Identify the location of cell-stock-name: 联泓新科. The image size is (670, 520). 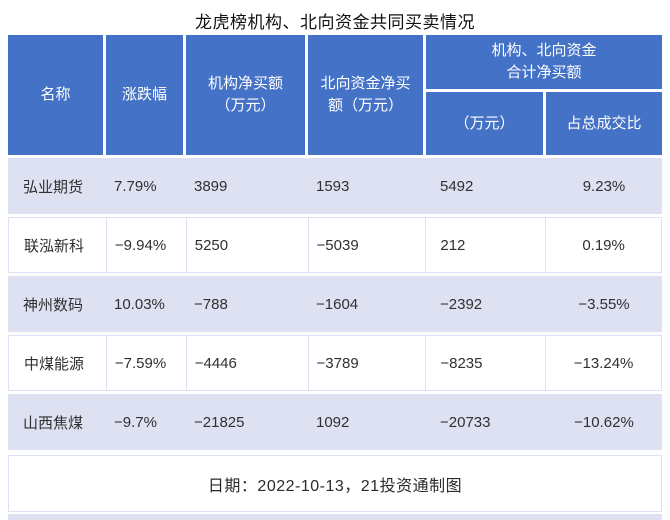
(54, 246).